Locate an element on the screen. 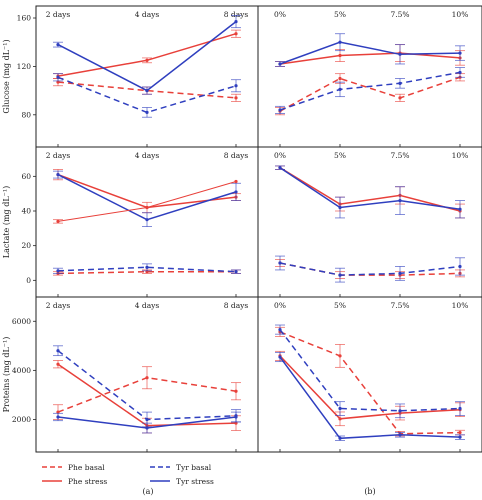  x-tick-label: 5% is located at coordinates (340, 14).